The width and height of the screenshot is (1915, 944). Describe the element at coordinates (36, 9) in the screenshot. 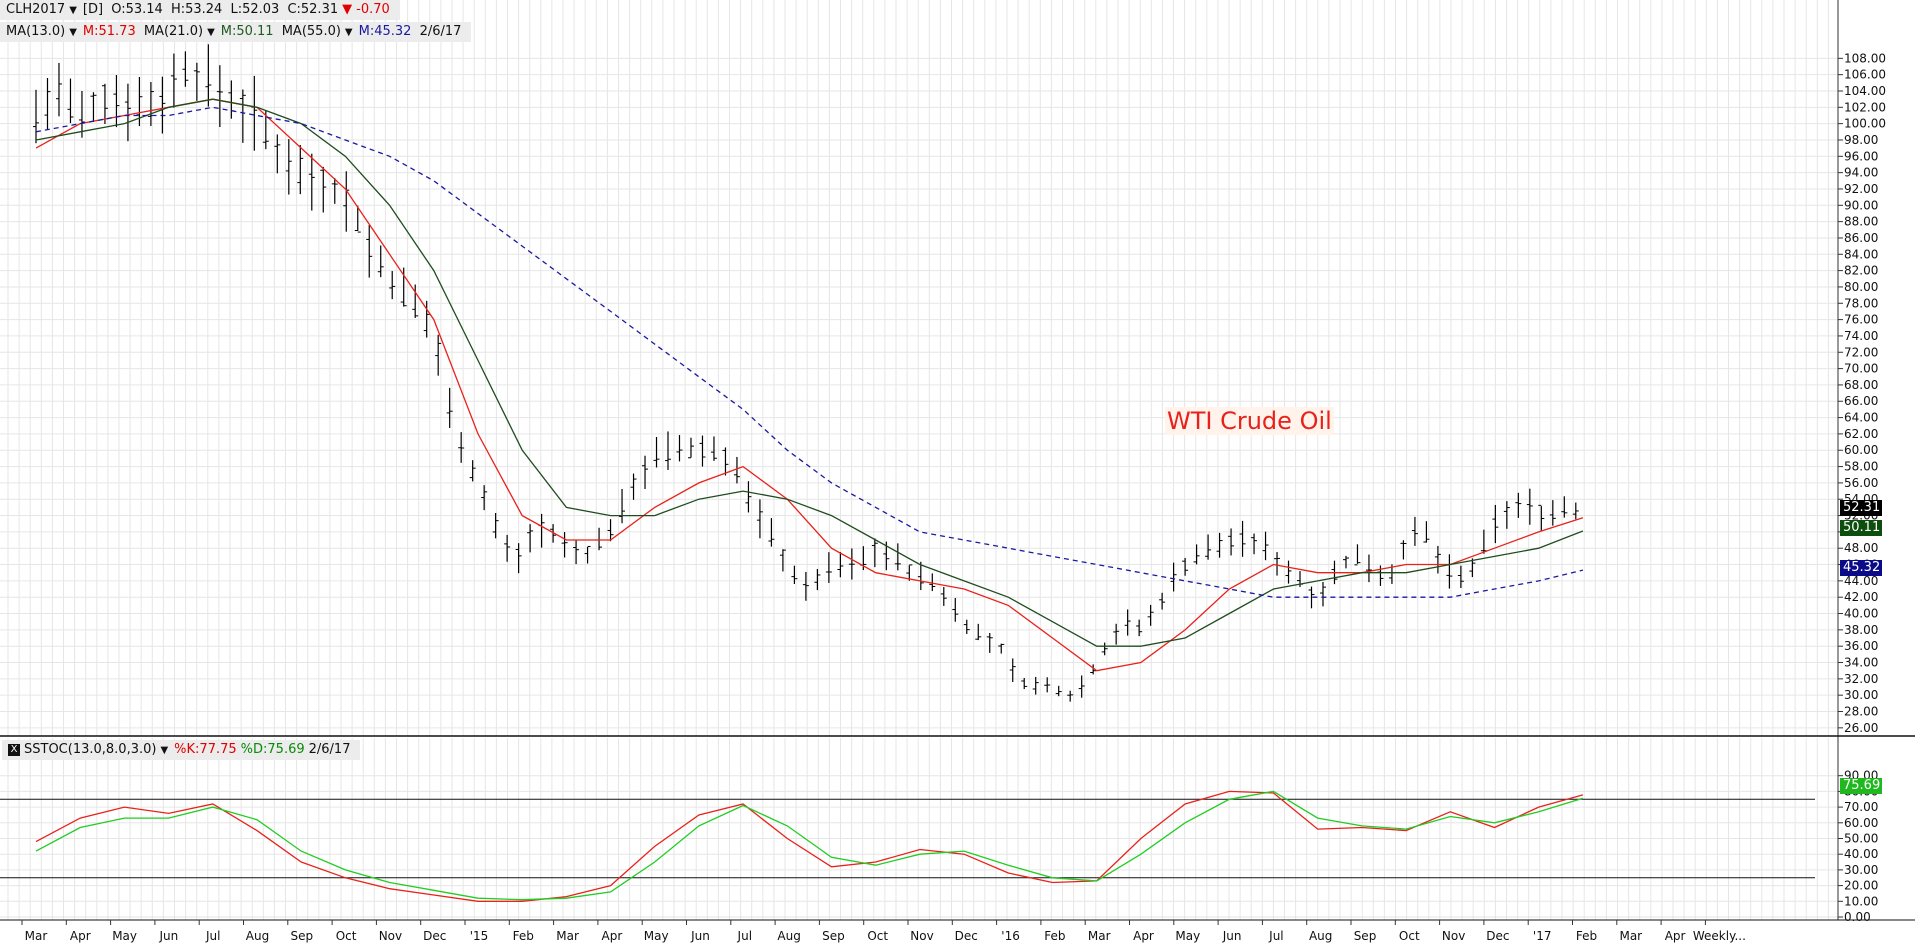

I see `symbol-label: CLH2017` at that location.